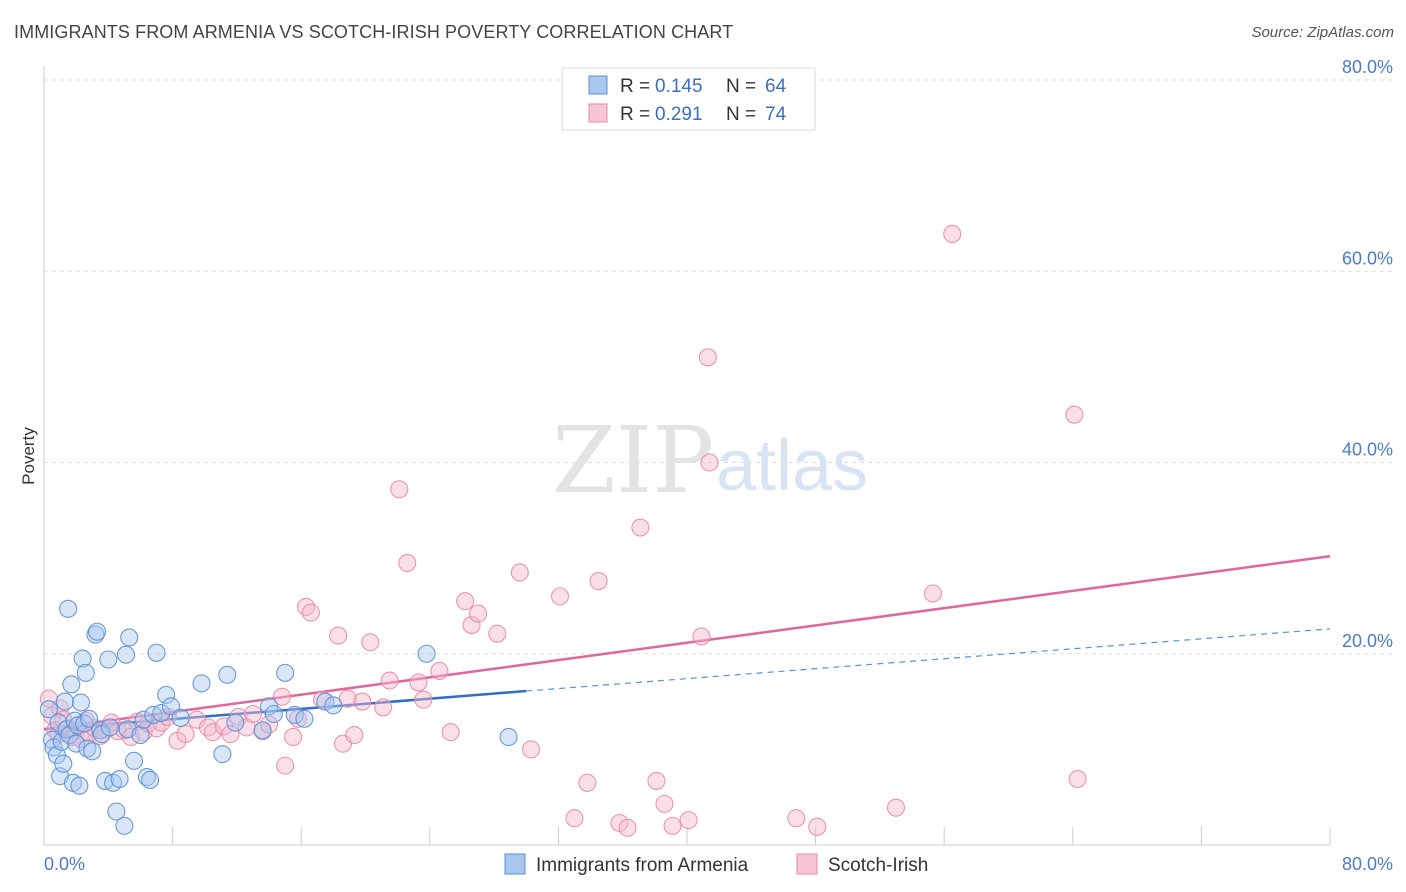  I want to click on y-tick-label: 80.0%, so click(1367, 67).